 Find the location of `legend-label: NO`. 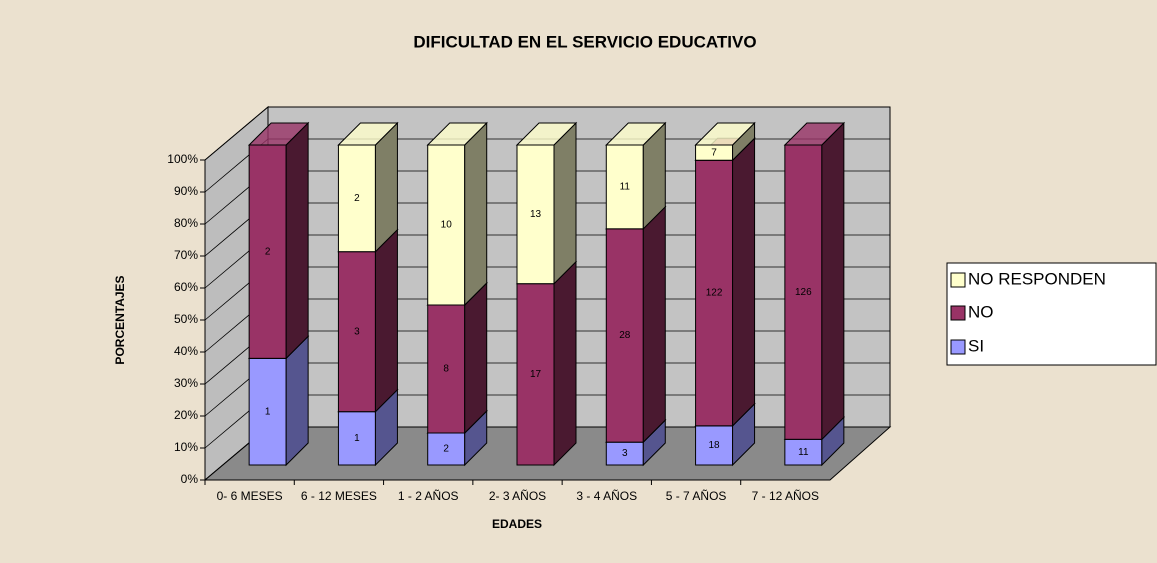

legend-label: NO is located at coordinates (981, 311).